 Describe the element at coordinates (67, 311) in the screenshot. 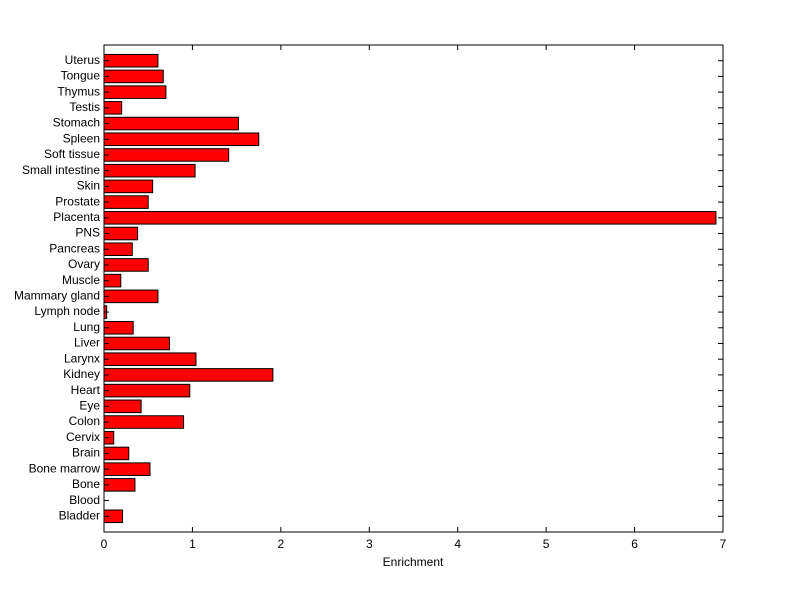

I see `y-tick-label: Lymph node` at that location.